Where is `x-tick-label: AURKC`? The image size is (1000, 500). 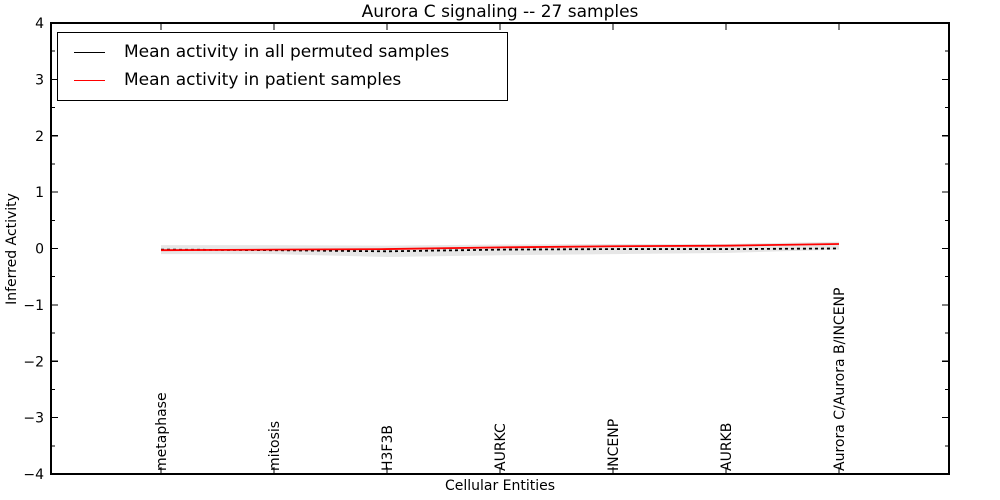
x-tick-label: AURKC is located at coordinates (501, 447).